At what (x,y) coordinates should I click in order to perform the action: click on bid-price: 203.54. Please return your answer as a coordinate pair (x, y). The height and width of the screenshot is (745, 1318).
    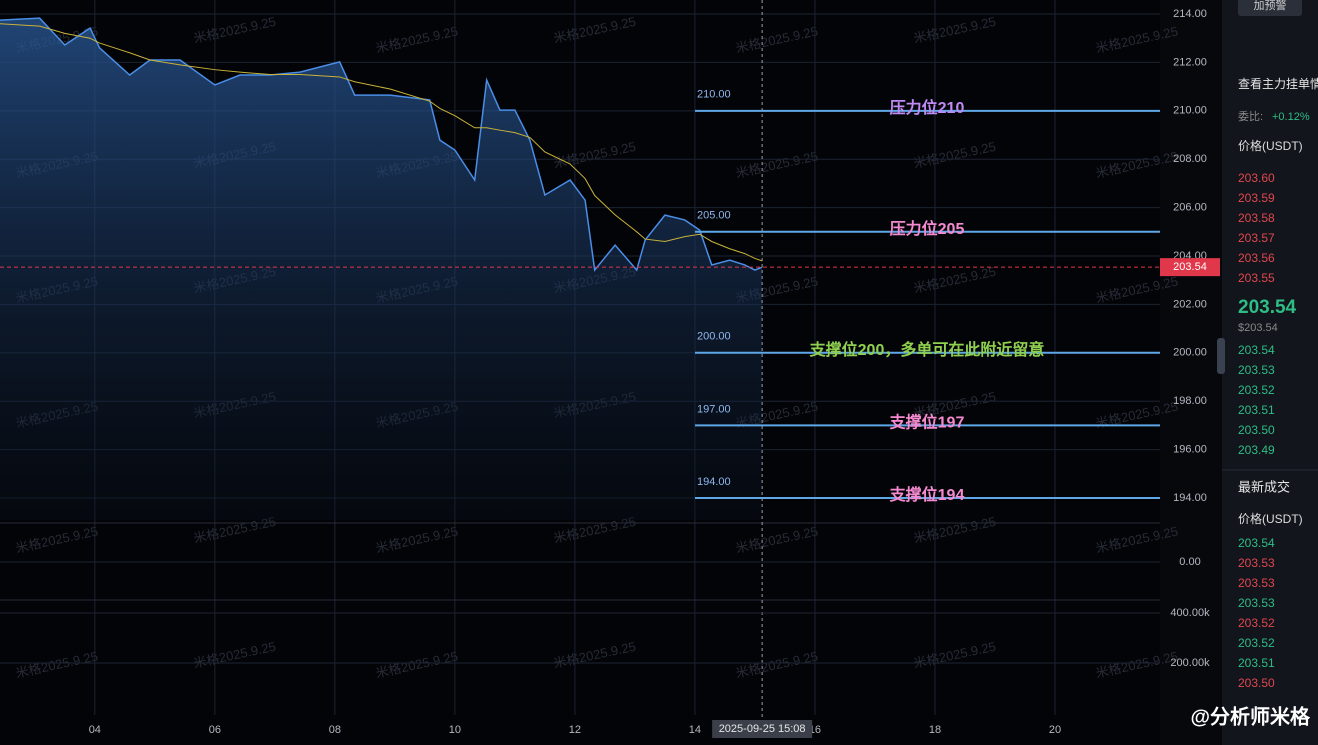
    Looking at the image, I should click on (1256, 350).